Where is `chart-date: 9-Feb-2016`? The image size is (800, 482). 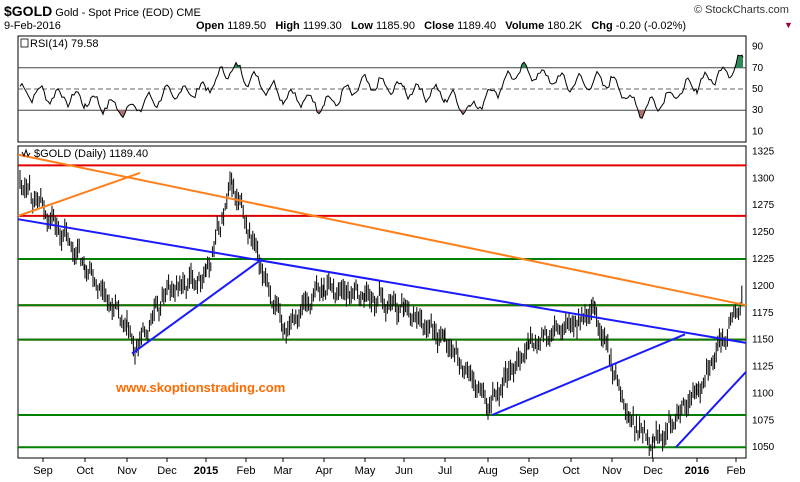 chart-date: 9-Feb-2016 is located at coordinates (32, 26).